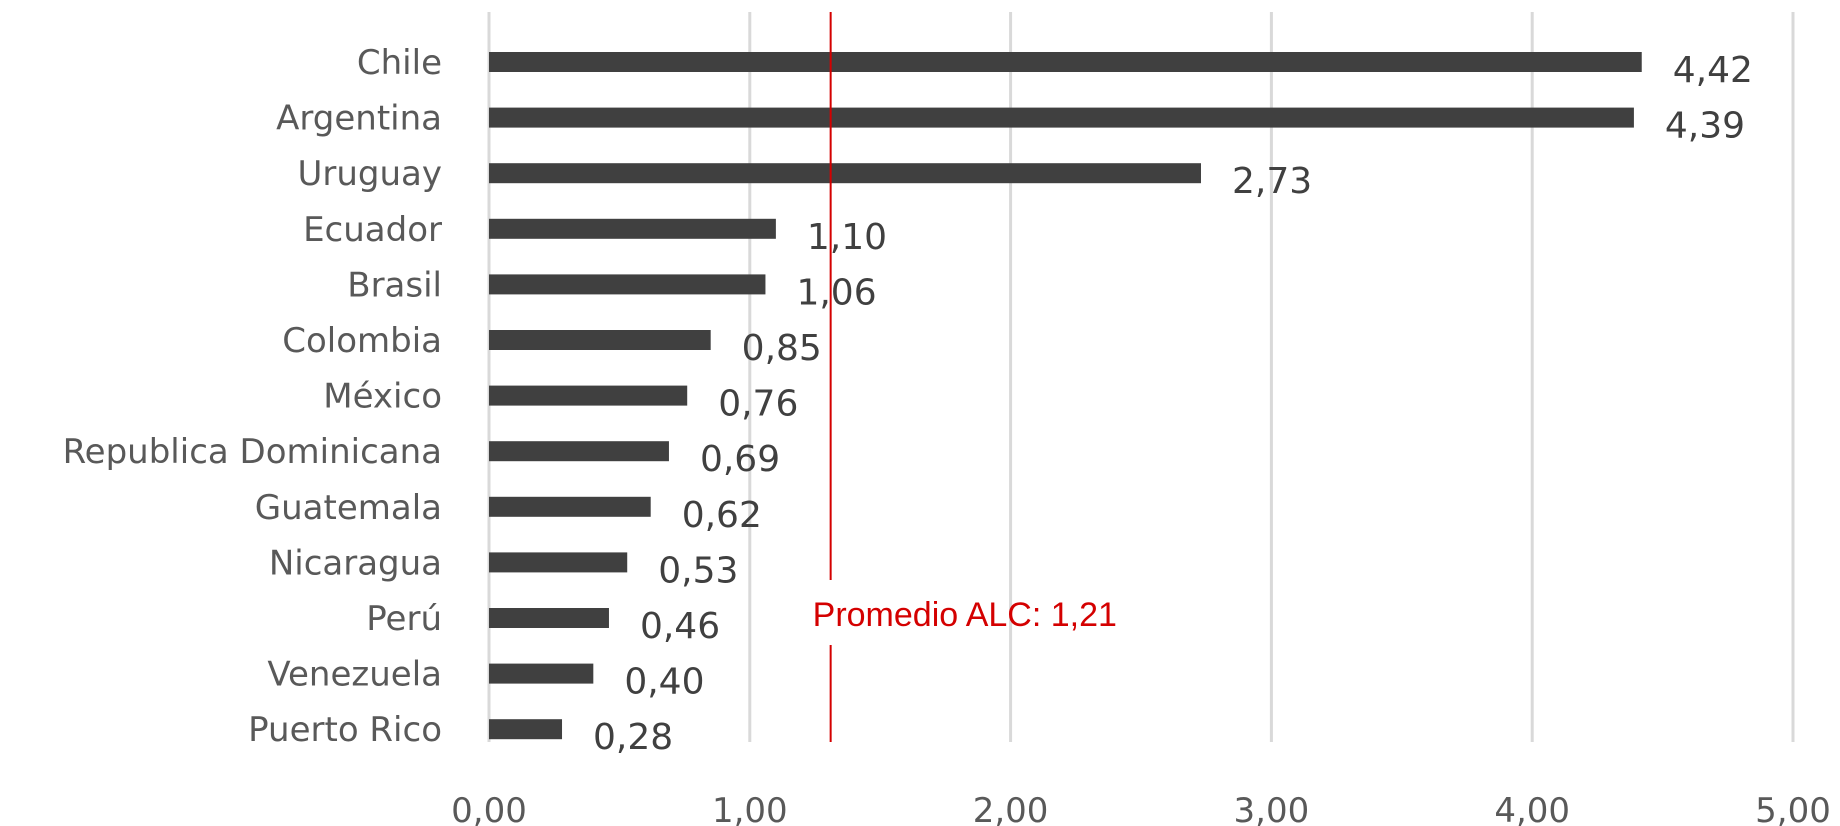 The height and width of the screenshot is (826, 1840). What do you see at coordinates (664, 682) in the screenshot?
I see `data-label: 0,40` at bounding box center [664, 682].